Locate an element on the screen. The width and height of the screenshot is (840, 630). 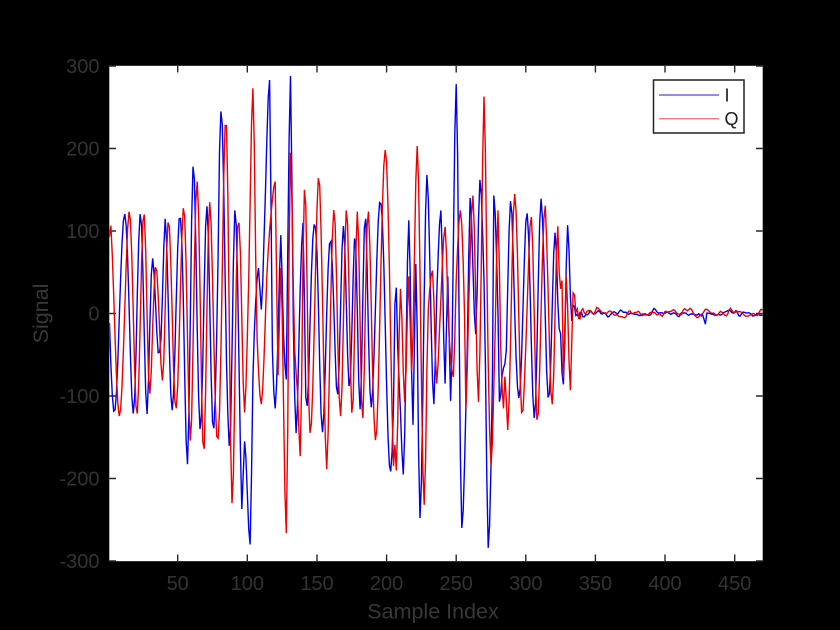
svg-text: -200 is located at coordinates (79, 480).